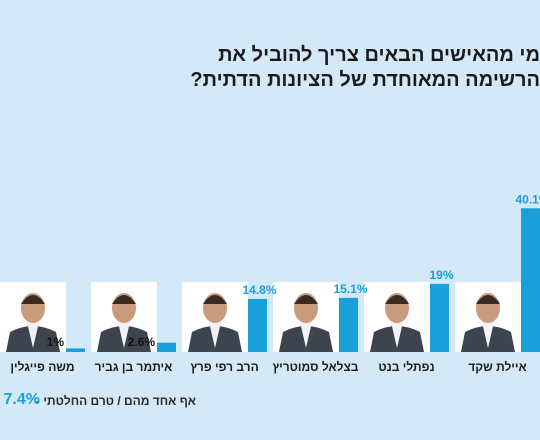  Describe the element at coordinates (42, 367) in the screenshot. I see `candidate-name-label: משה פייגלין` at that location.